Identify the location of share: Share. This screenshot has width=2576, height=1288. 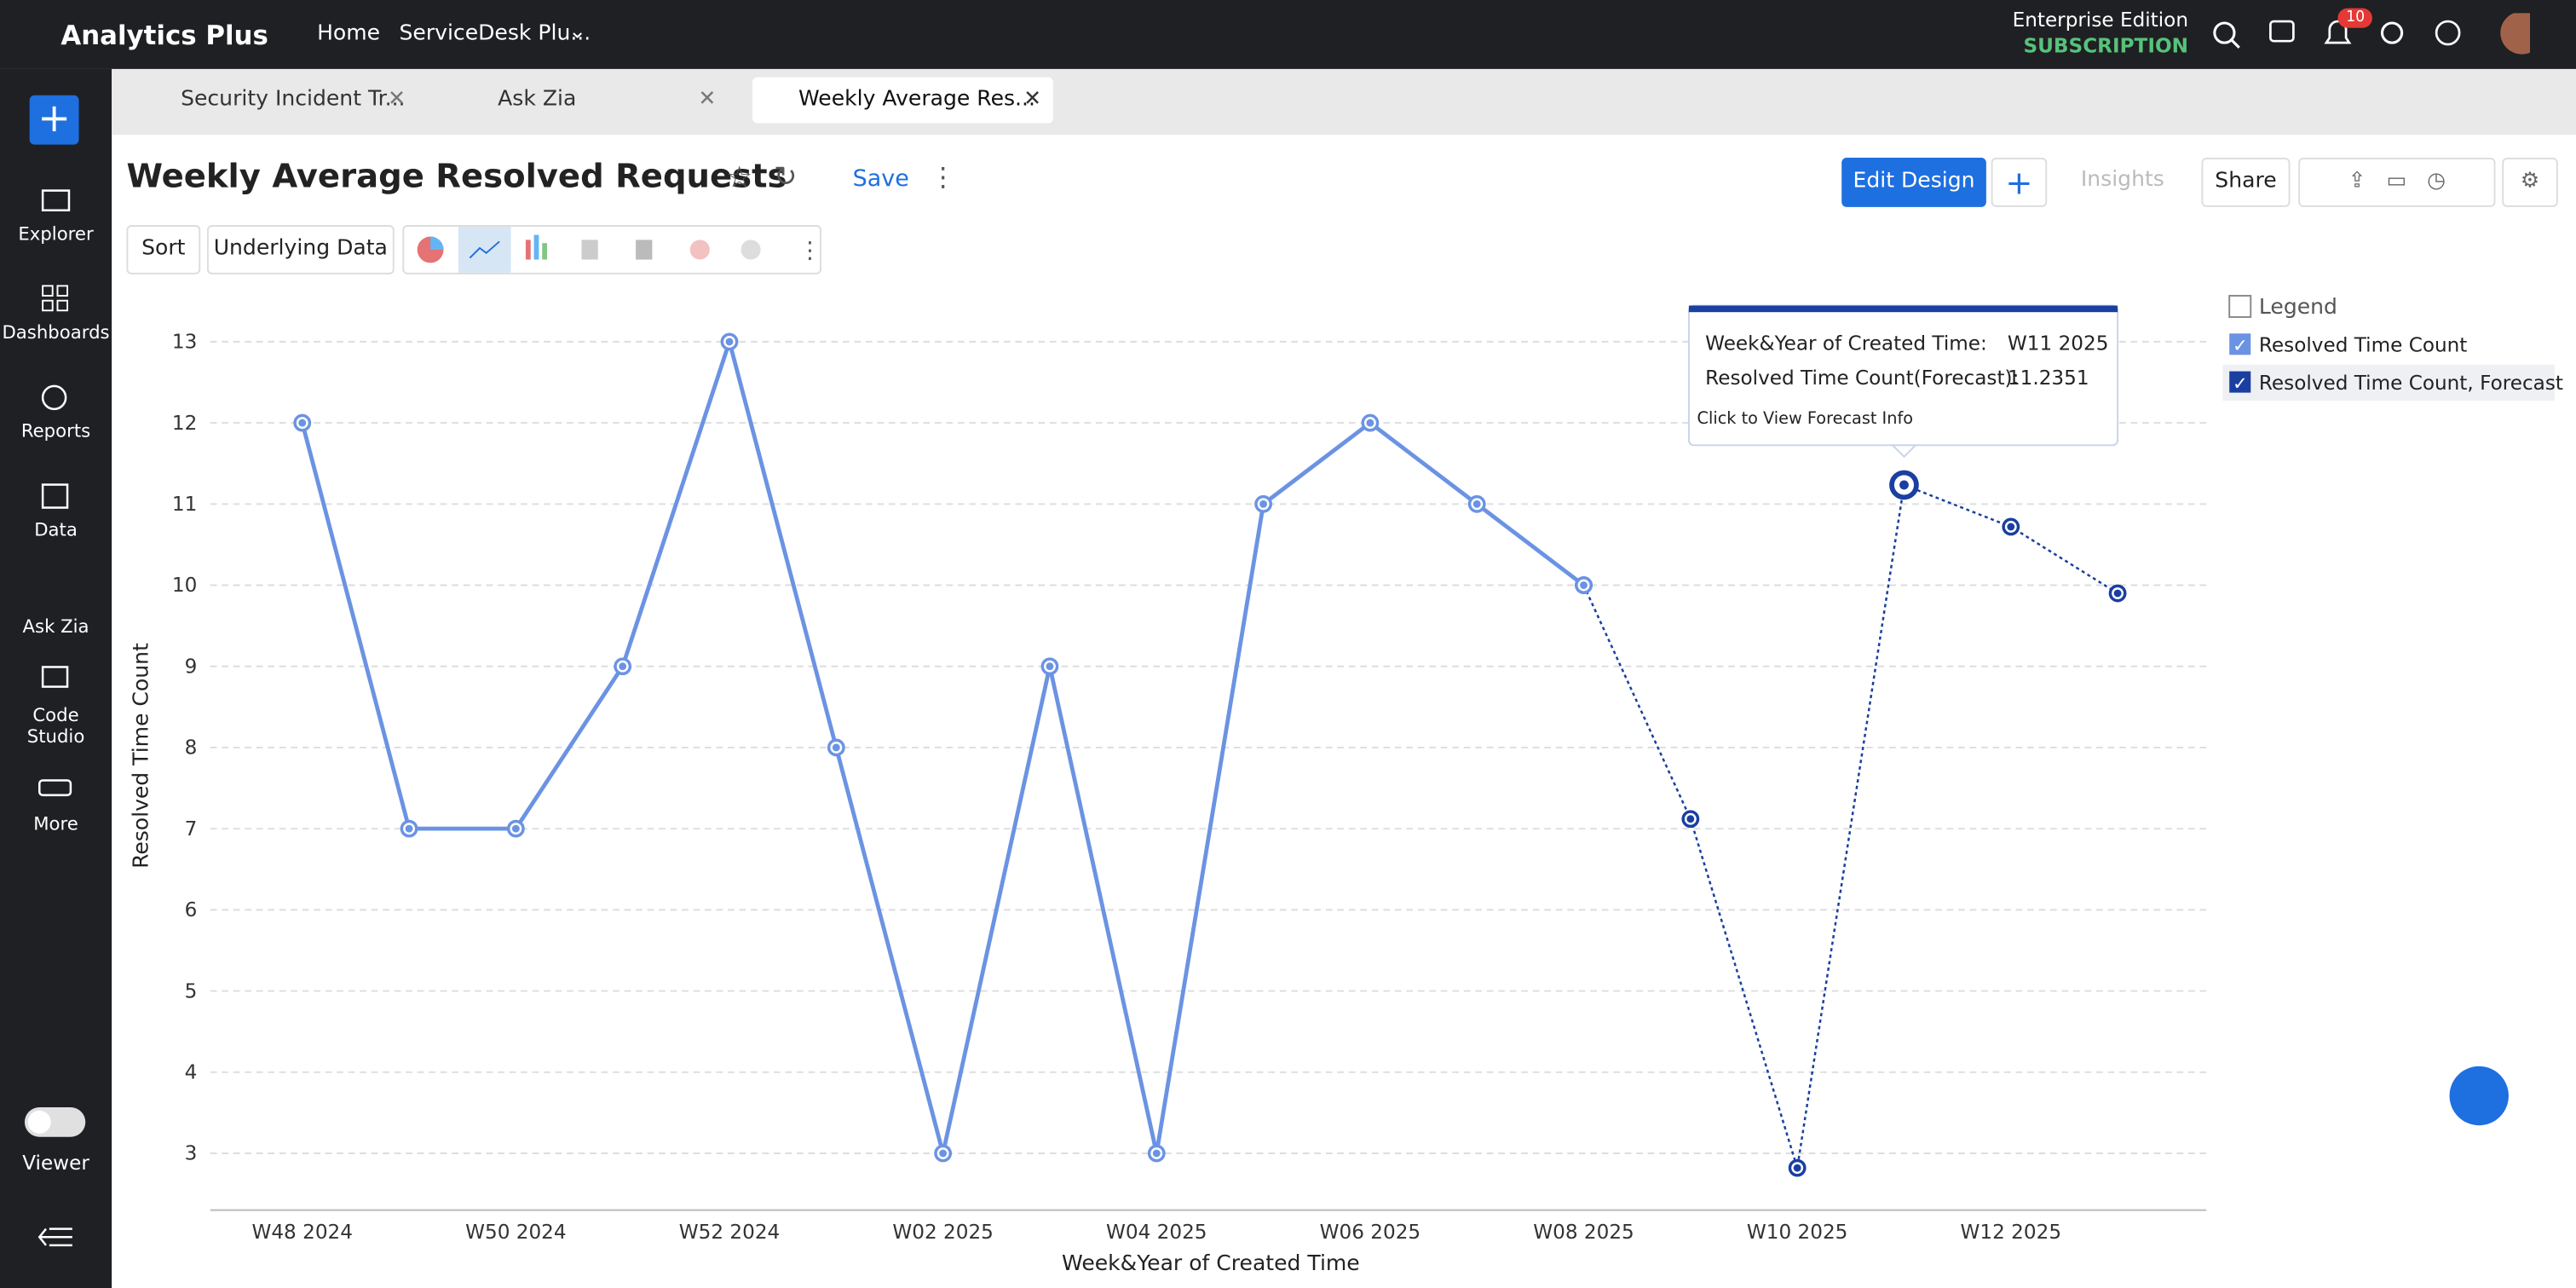
(2246, 182).